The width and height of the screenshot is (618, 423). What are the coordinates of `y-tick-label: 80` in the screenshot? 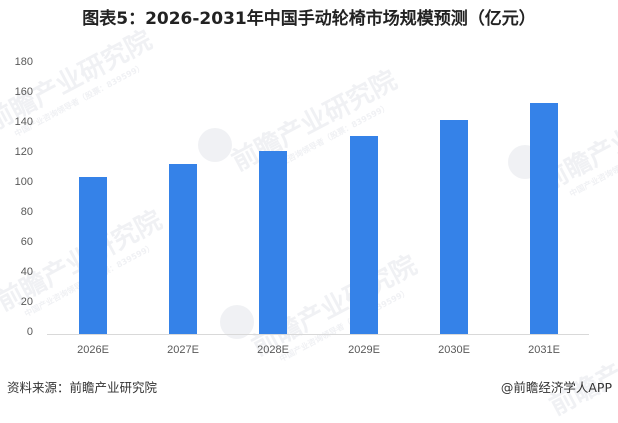 It's located at (26, 212).